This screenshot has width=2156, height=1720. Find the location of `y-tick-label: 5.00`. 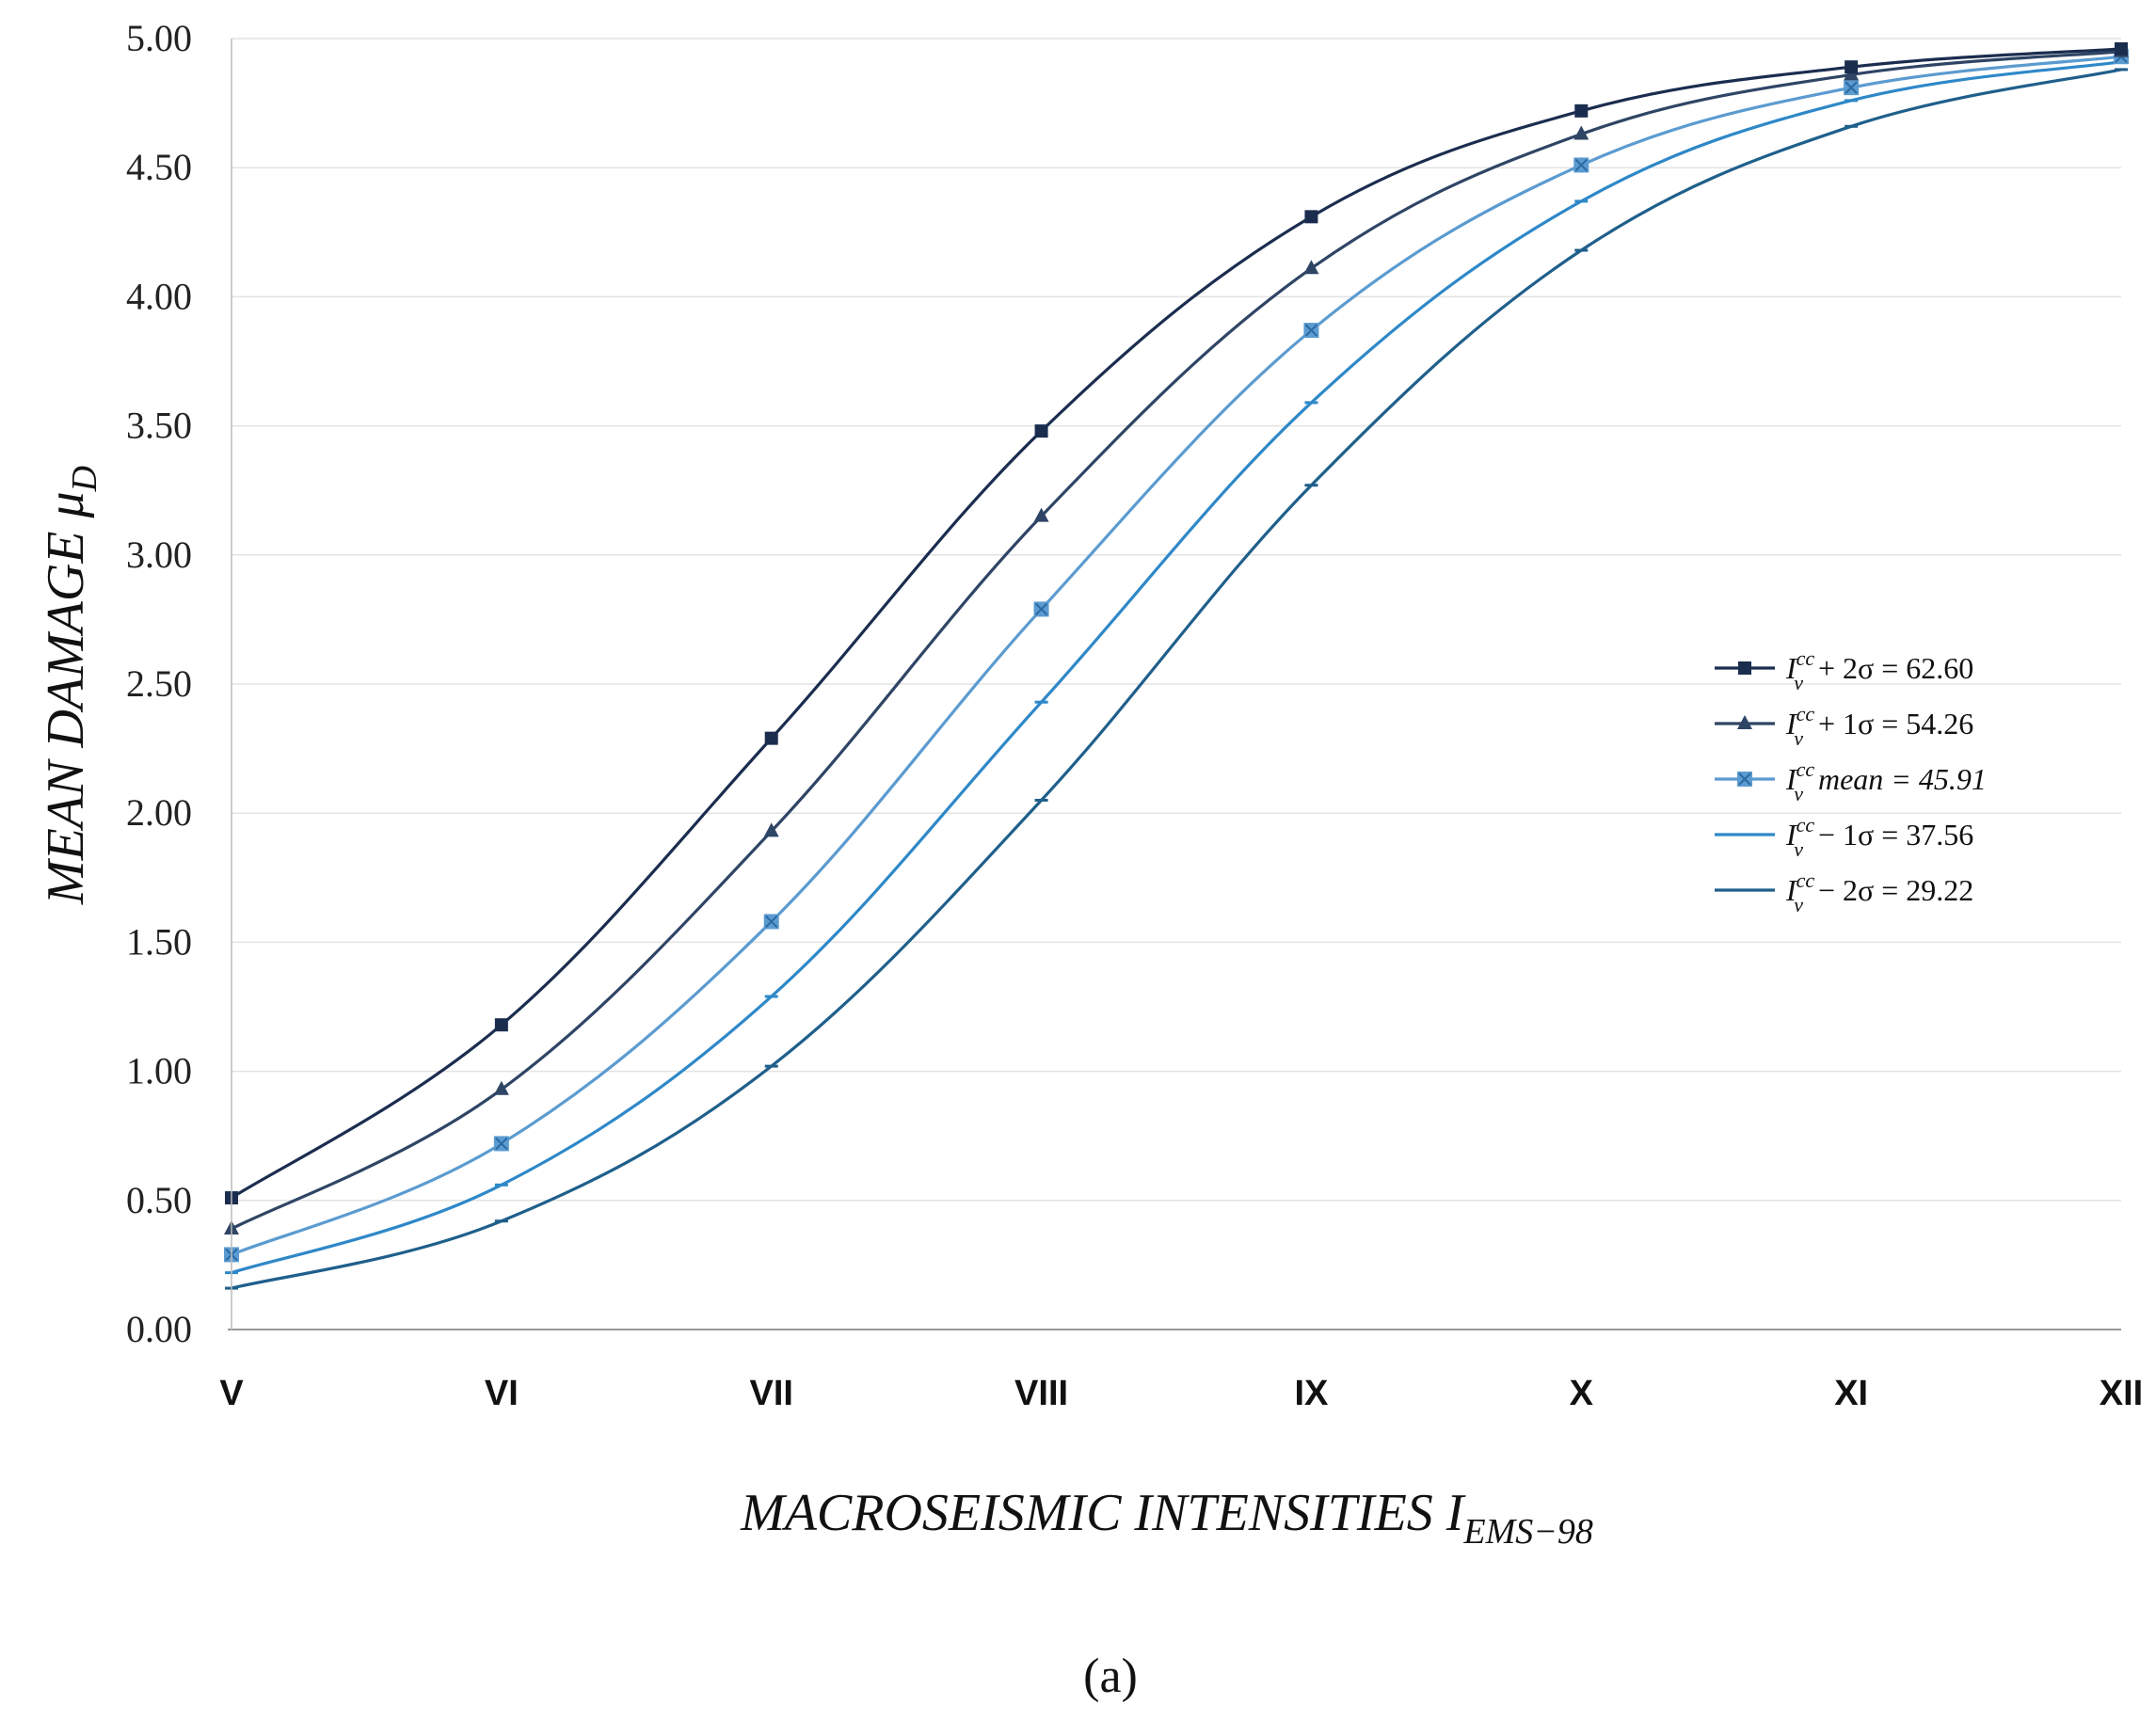

y-tick-label: 5.00 is located at coordinates (159, 38).